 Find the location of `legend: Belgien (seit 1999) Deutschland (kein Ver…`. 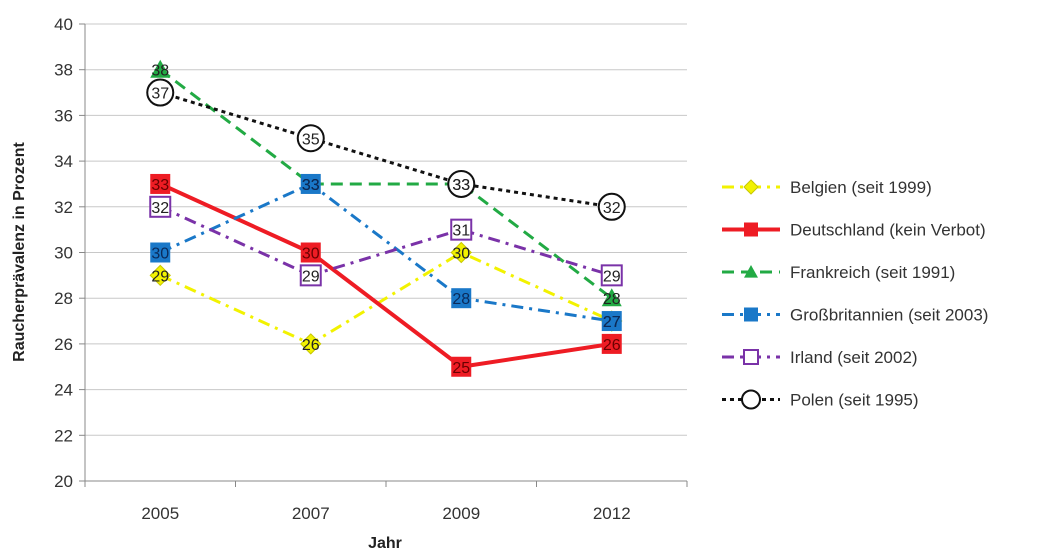

legend: Belgien (seit 1999) Deutschland (kein Ver… is located at coordinates (855, 294).